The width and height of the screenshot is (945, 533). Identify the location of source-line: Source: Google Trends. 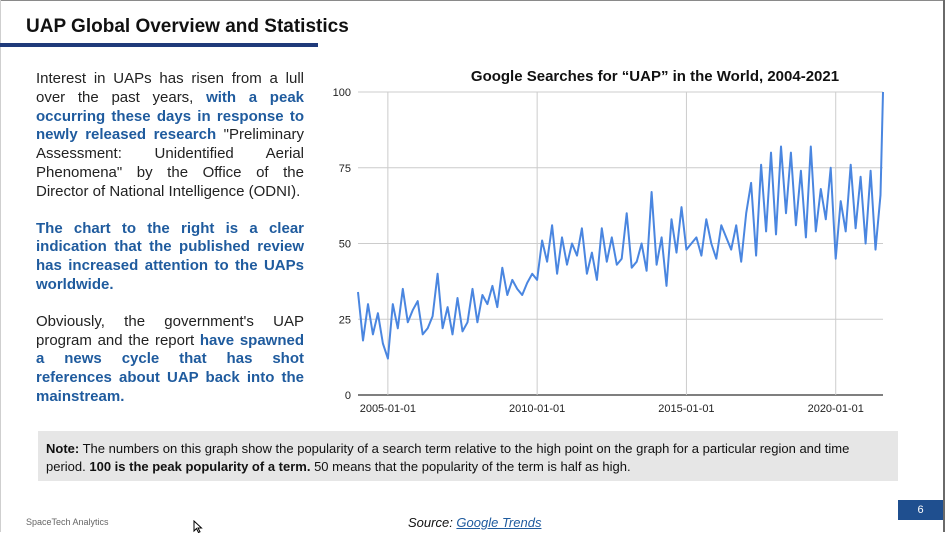
(475, 522).